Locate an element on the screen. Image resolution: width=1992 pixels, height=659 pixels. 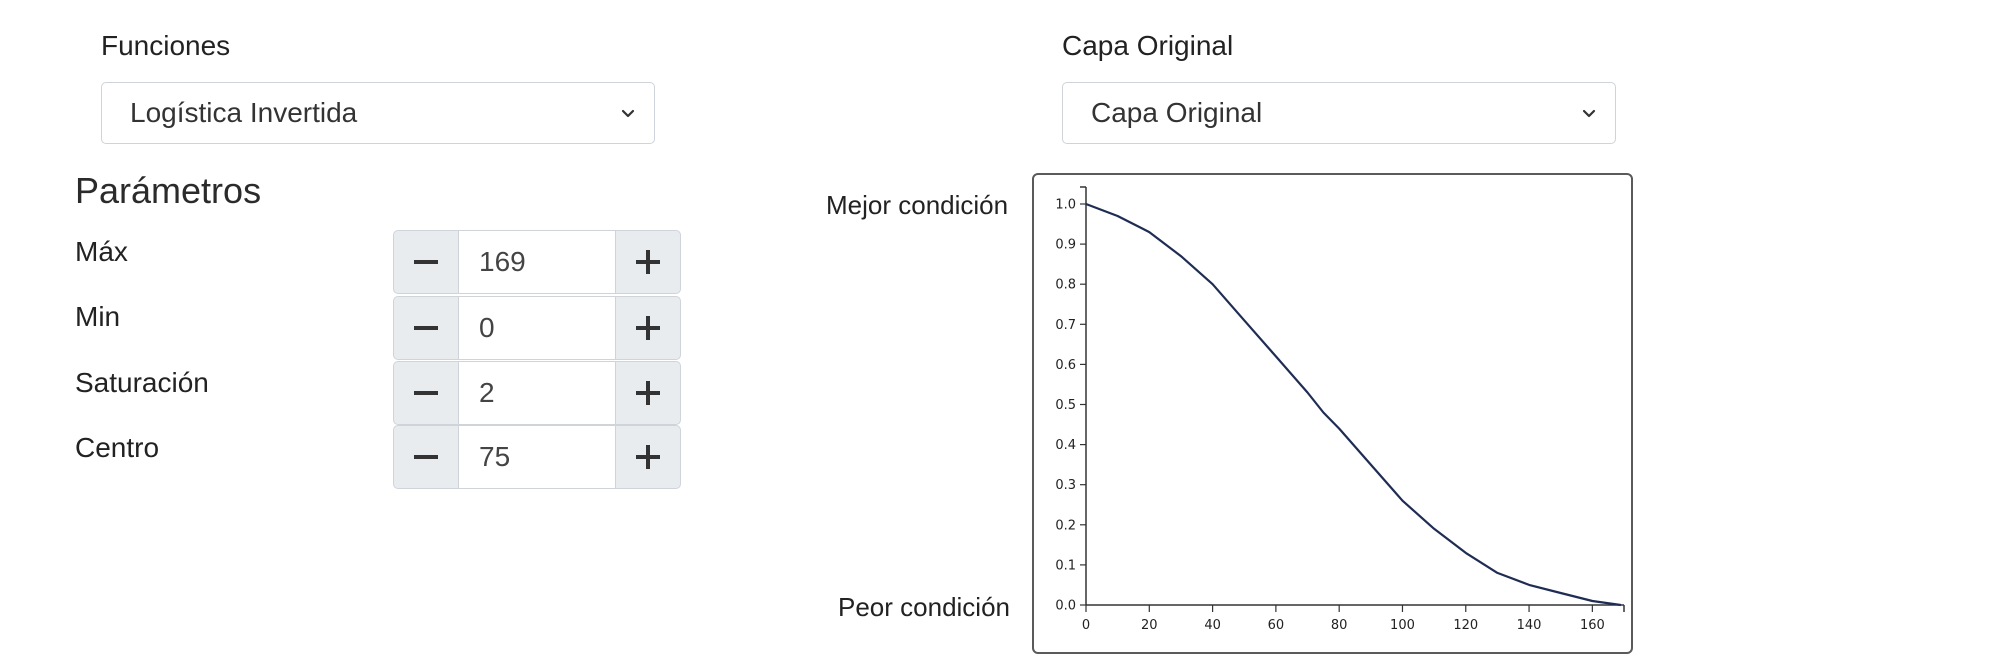
min-increment-button is located at coordinates (648, 328).